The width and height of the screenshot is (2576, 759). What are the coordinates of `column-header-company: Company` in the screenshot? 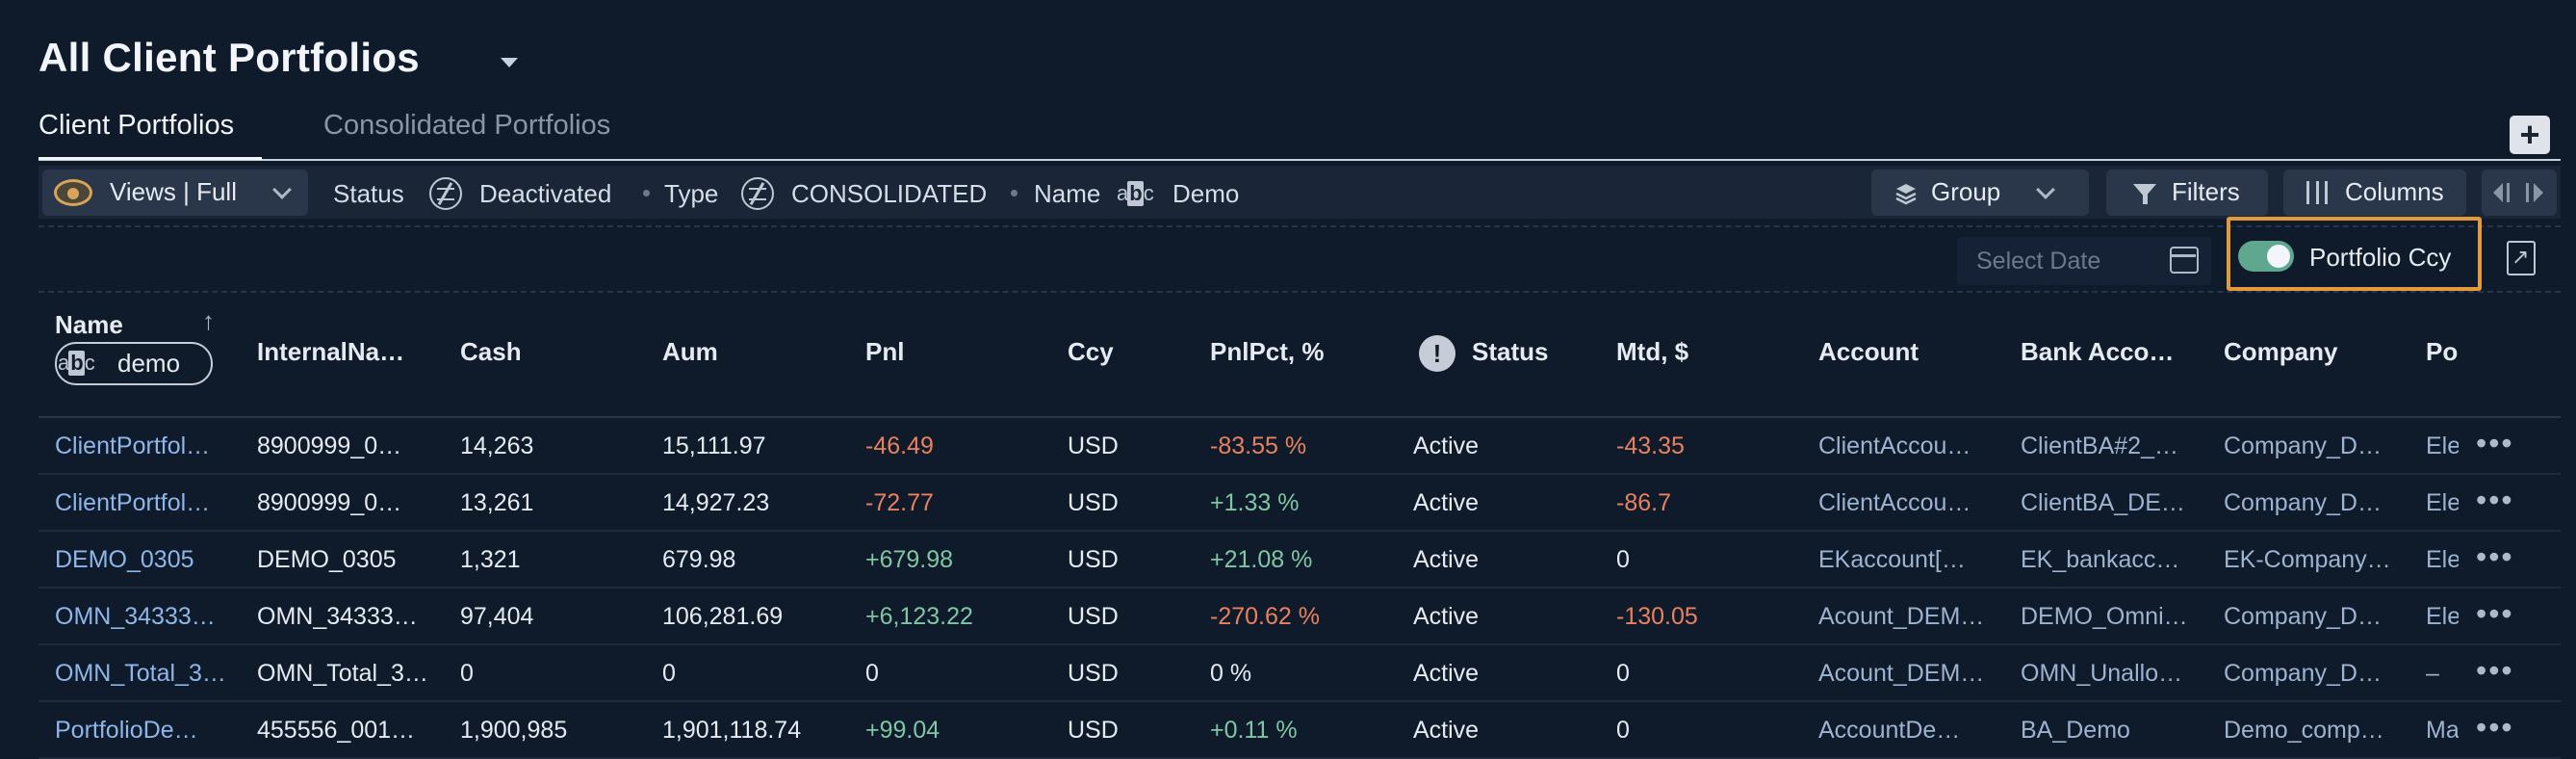 It's located at (2281, 351).